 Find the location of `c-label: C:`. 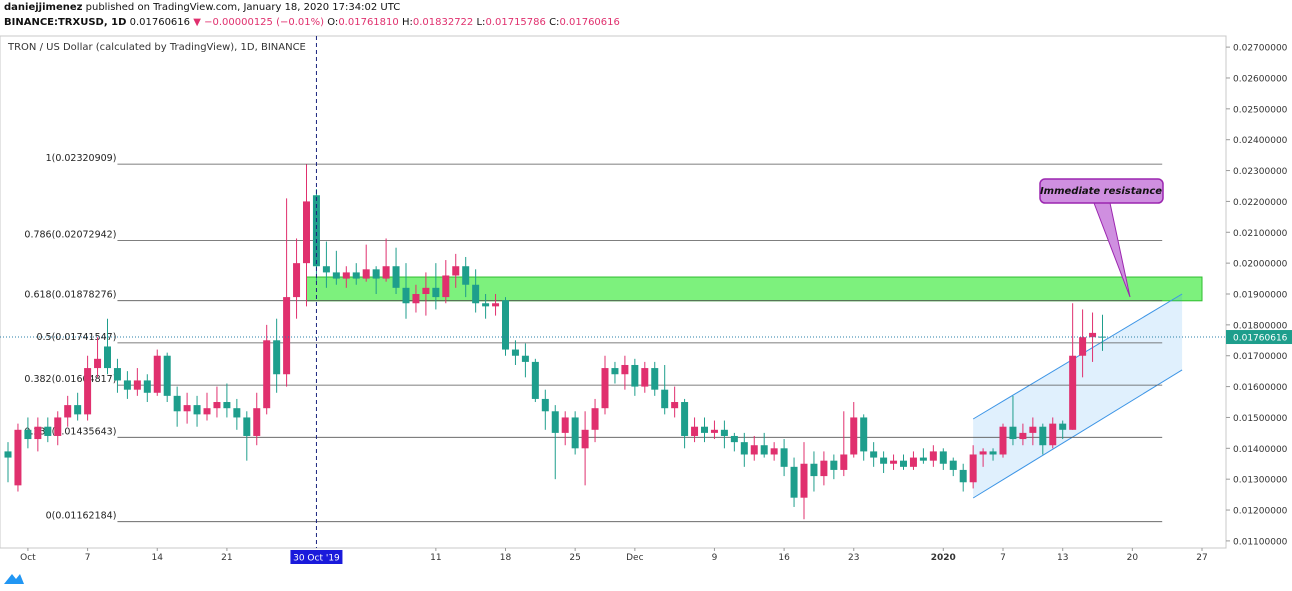

c-label: C: is located at coordinates (554, 22).